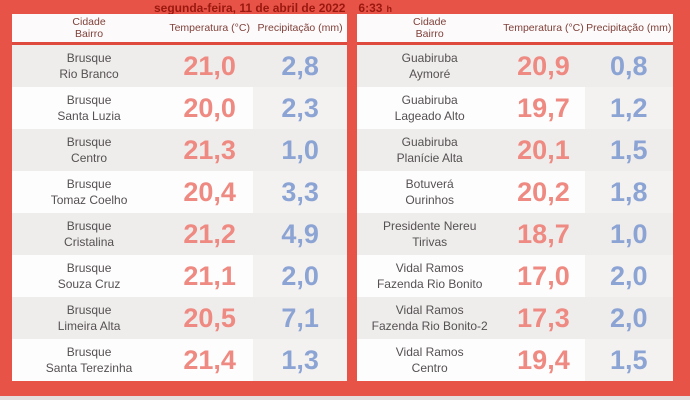  What do you see at coordinates (430, 241) in the screenshot?
I see `district-name: Tirivas` at bounding box center [430, 241].